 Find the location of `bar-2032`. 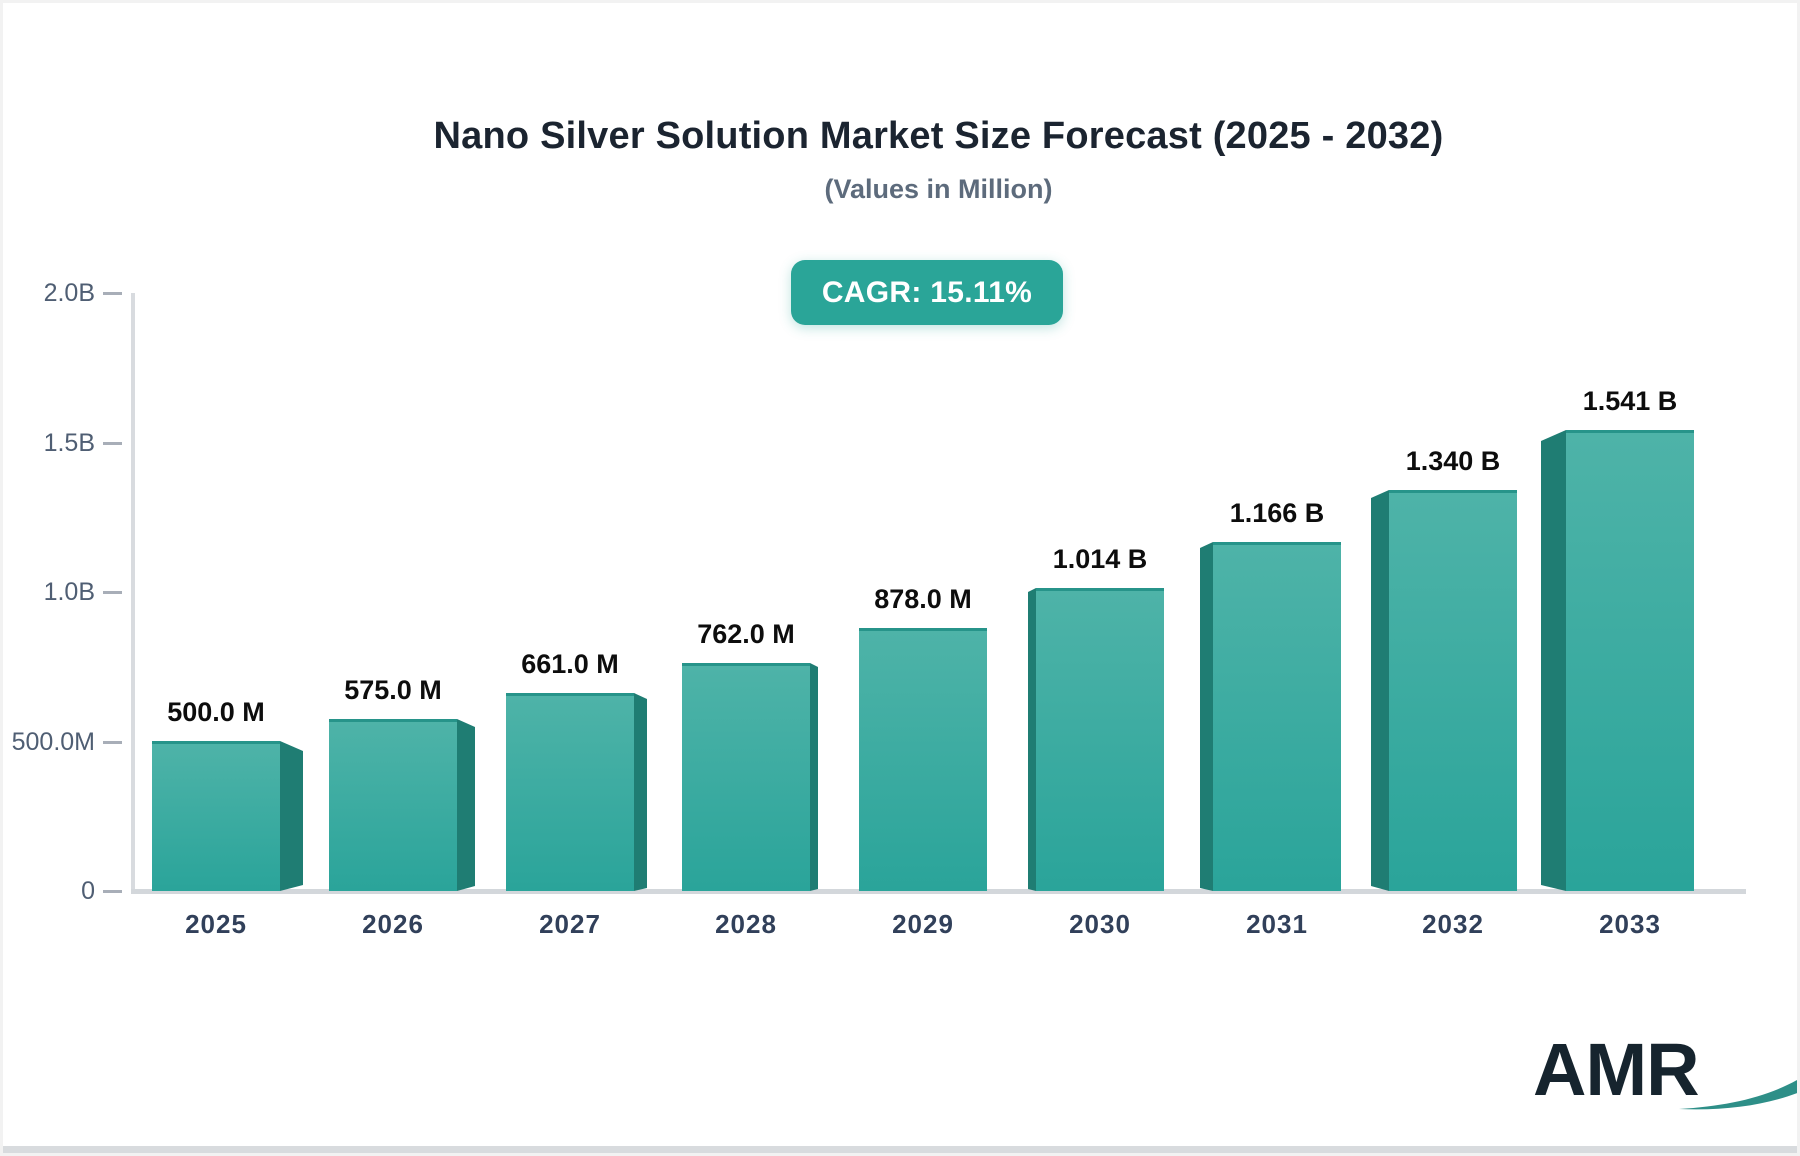

bar-2032 is located at coordinates (1453, 690).